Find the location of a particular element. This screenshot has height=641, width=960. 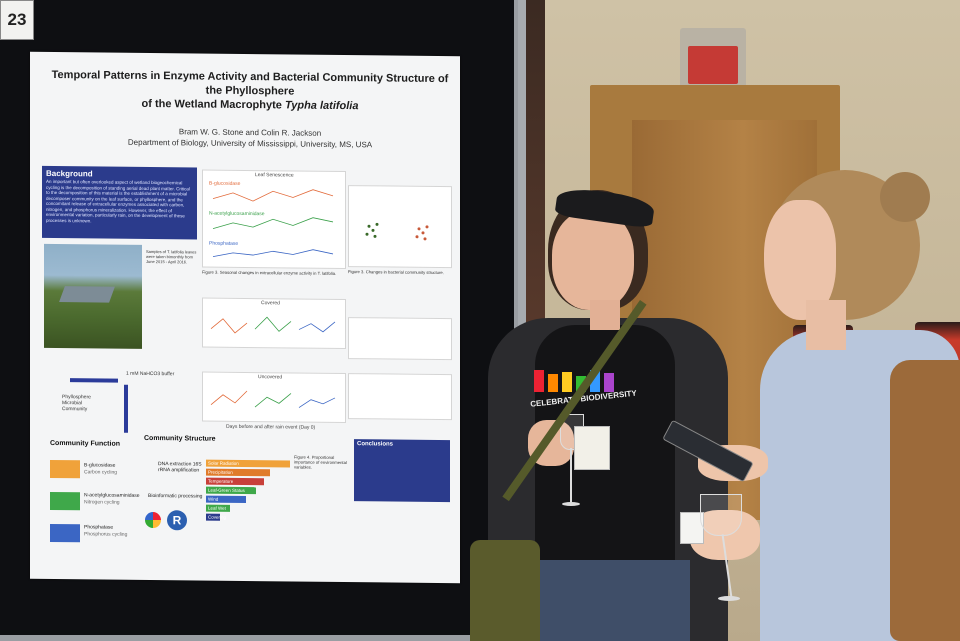

species-name: Typha latifolia is located at coordinates (321, 106).